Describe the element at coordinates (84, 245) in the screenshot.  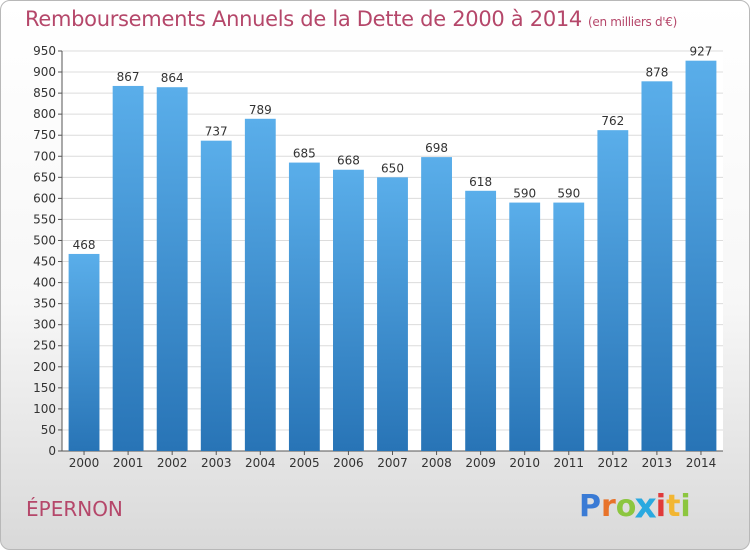
I see `bar-value-label: 468` at that location.